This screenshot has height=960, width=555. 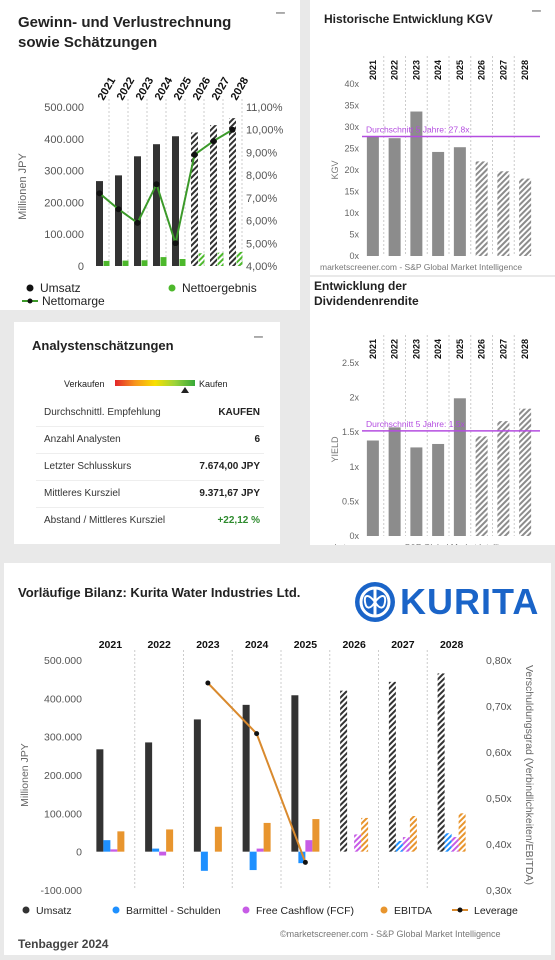 What do you see at coordinates (354, 256) in the screenshot?
I see `y-tick-label: 0x` at bounding box center [354, 256].